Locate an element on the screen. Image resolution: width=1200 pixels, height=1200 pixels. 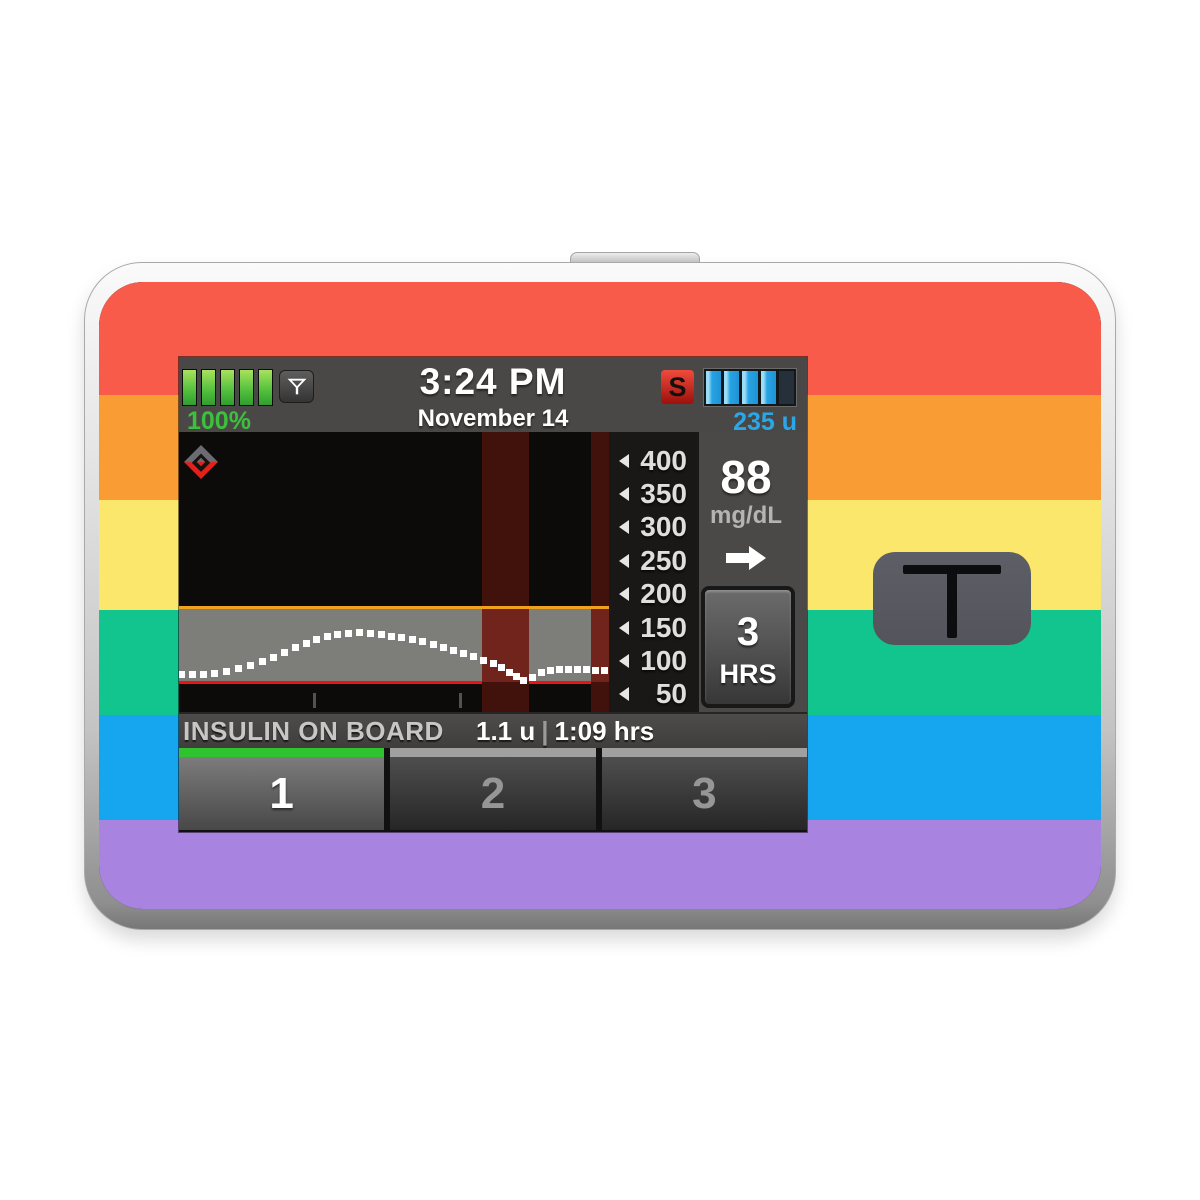
battery-percent: 100% is located at coordinates (219, 421).